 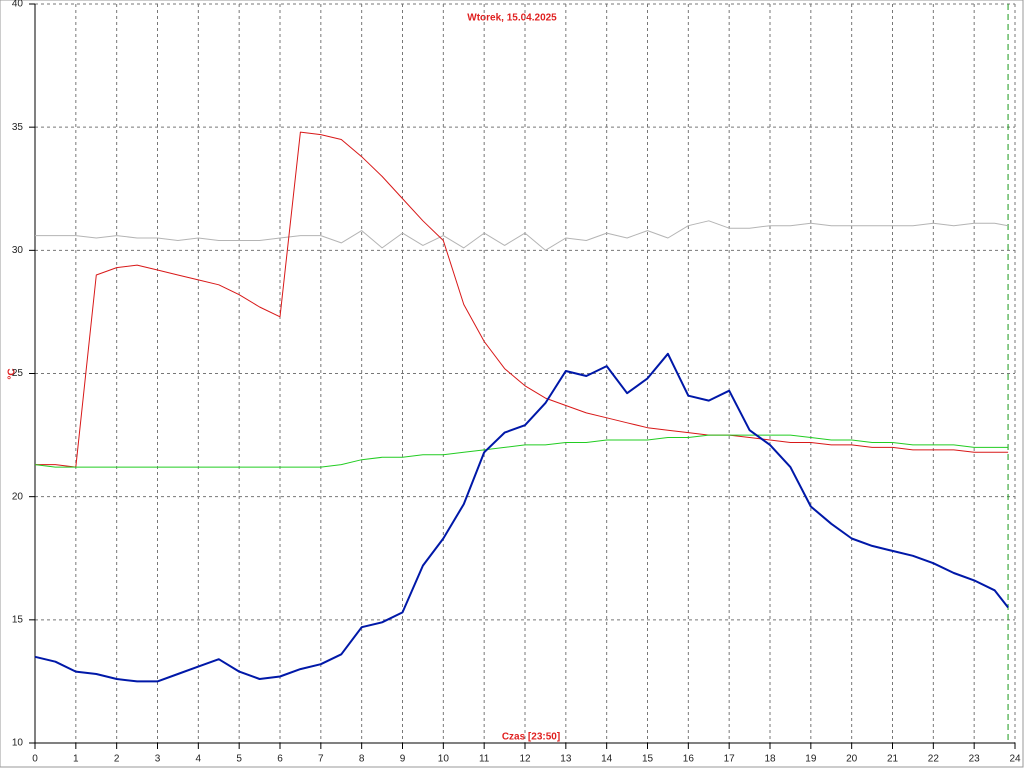 What do you see at coordinates (362, 759) in the screenshot?
I see `x-tick-label: 8` at bounding box center [362, 759].